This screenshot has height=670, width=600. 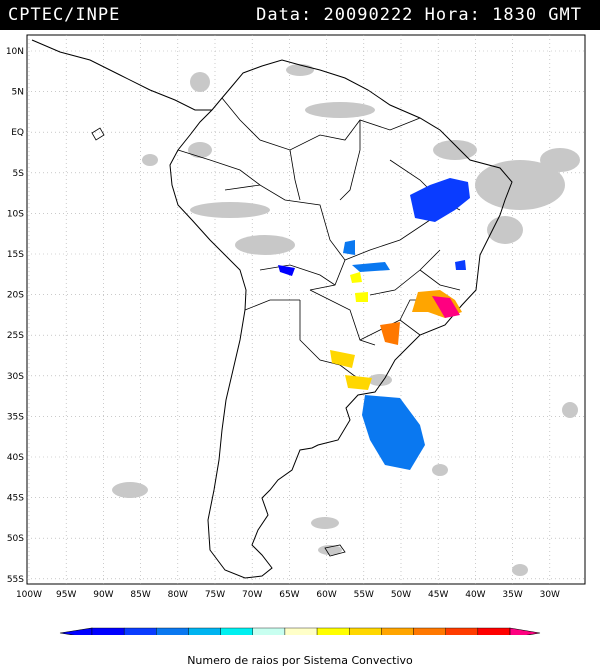 What do you see at coordinates (326, 595) in the screenshot?
I see `lon-label: 60W` at bounding box center [326, 595].